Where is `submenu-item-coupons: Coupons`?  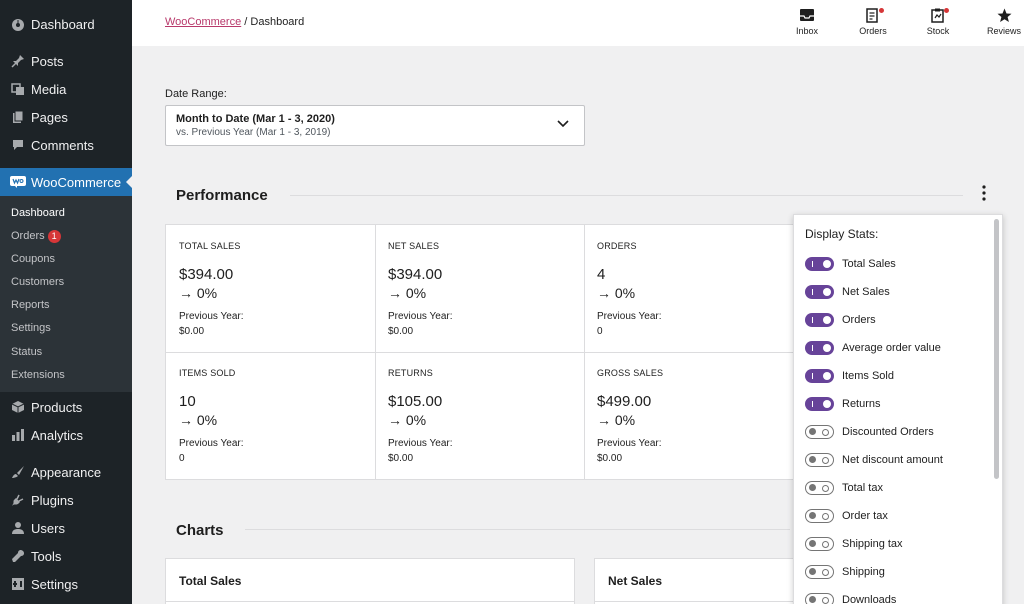
submenu-item-coupons: Coupons is located at coordinates (33, 259).